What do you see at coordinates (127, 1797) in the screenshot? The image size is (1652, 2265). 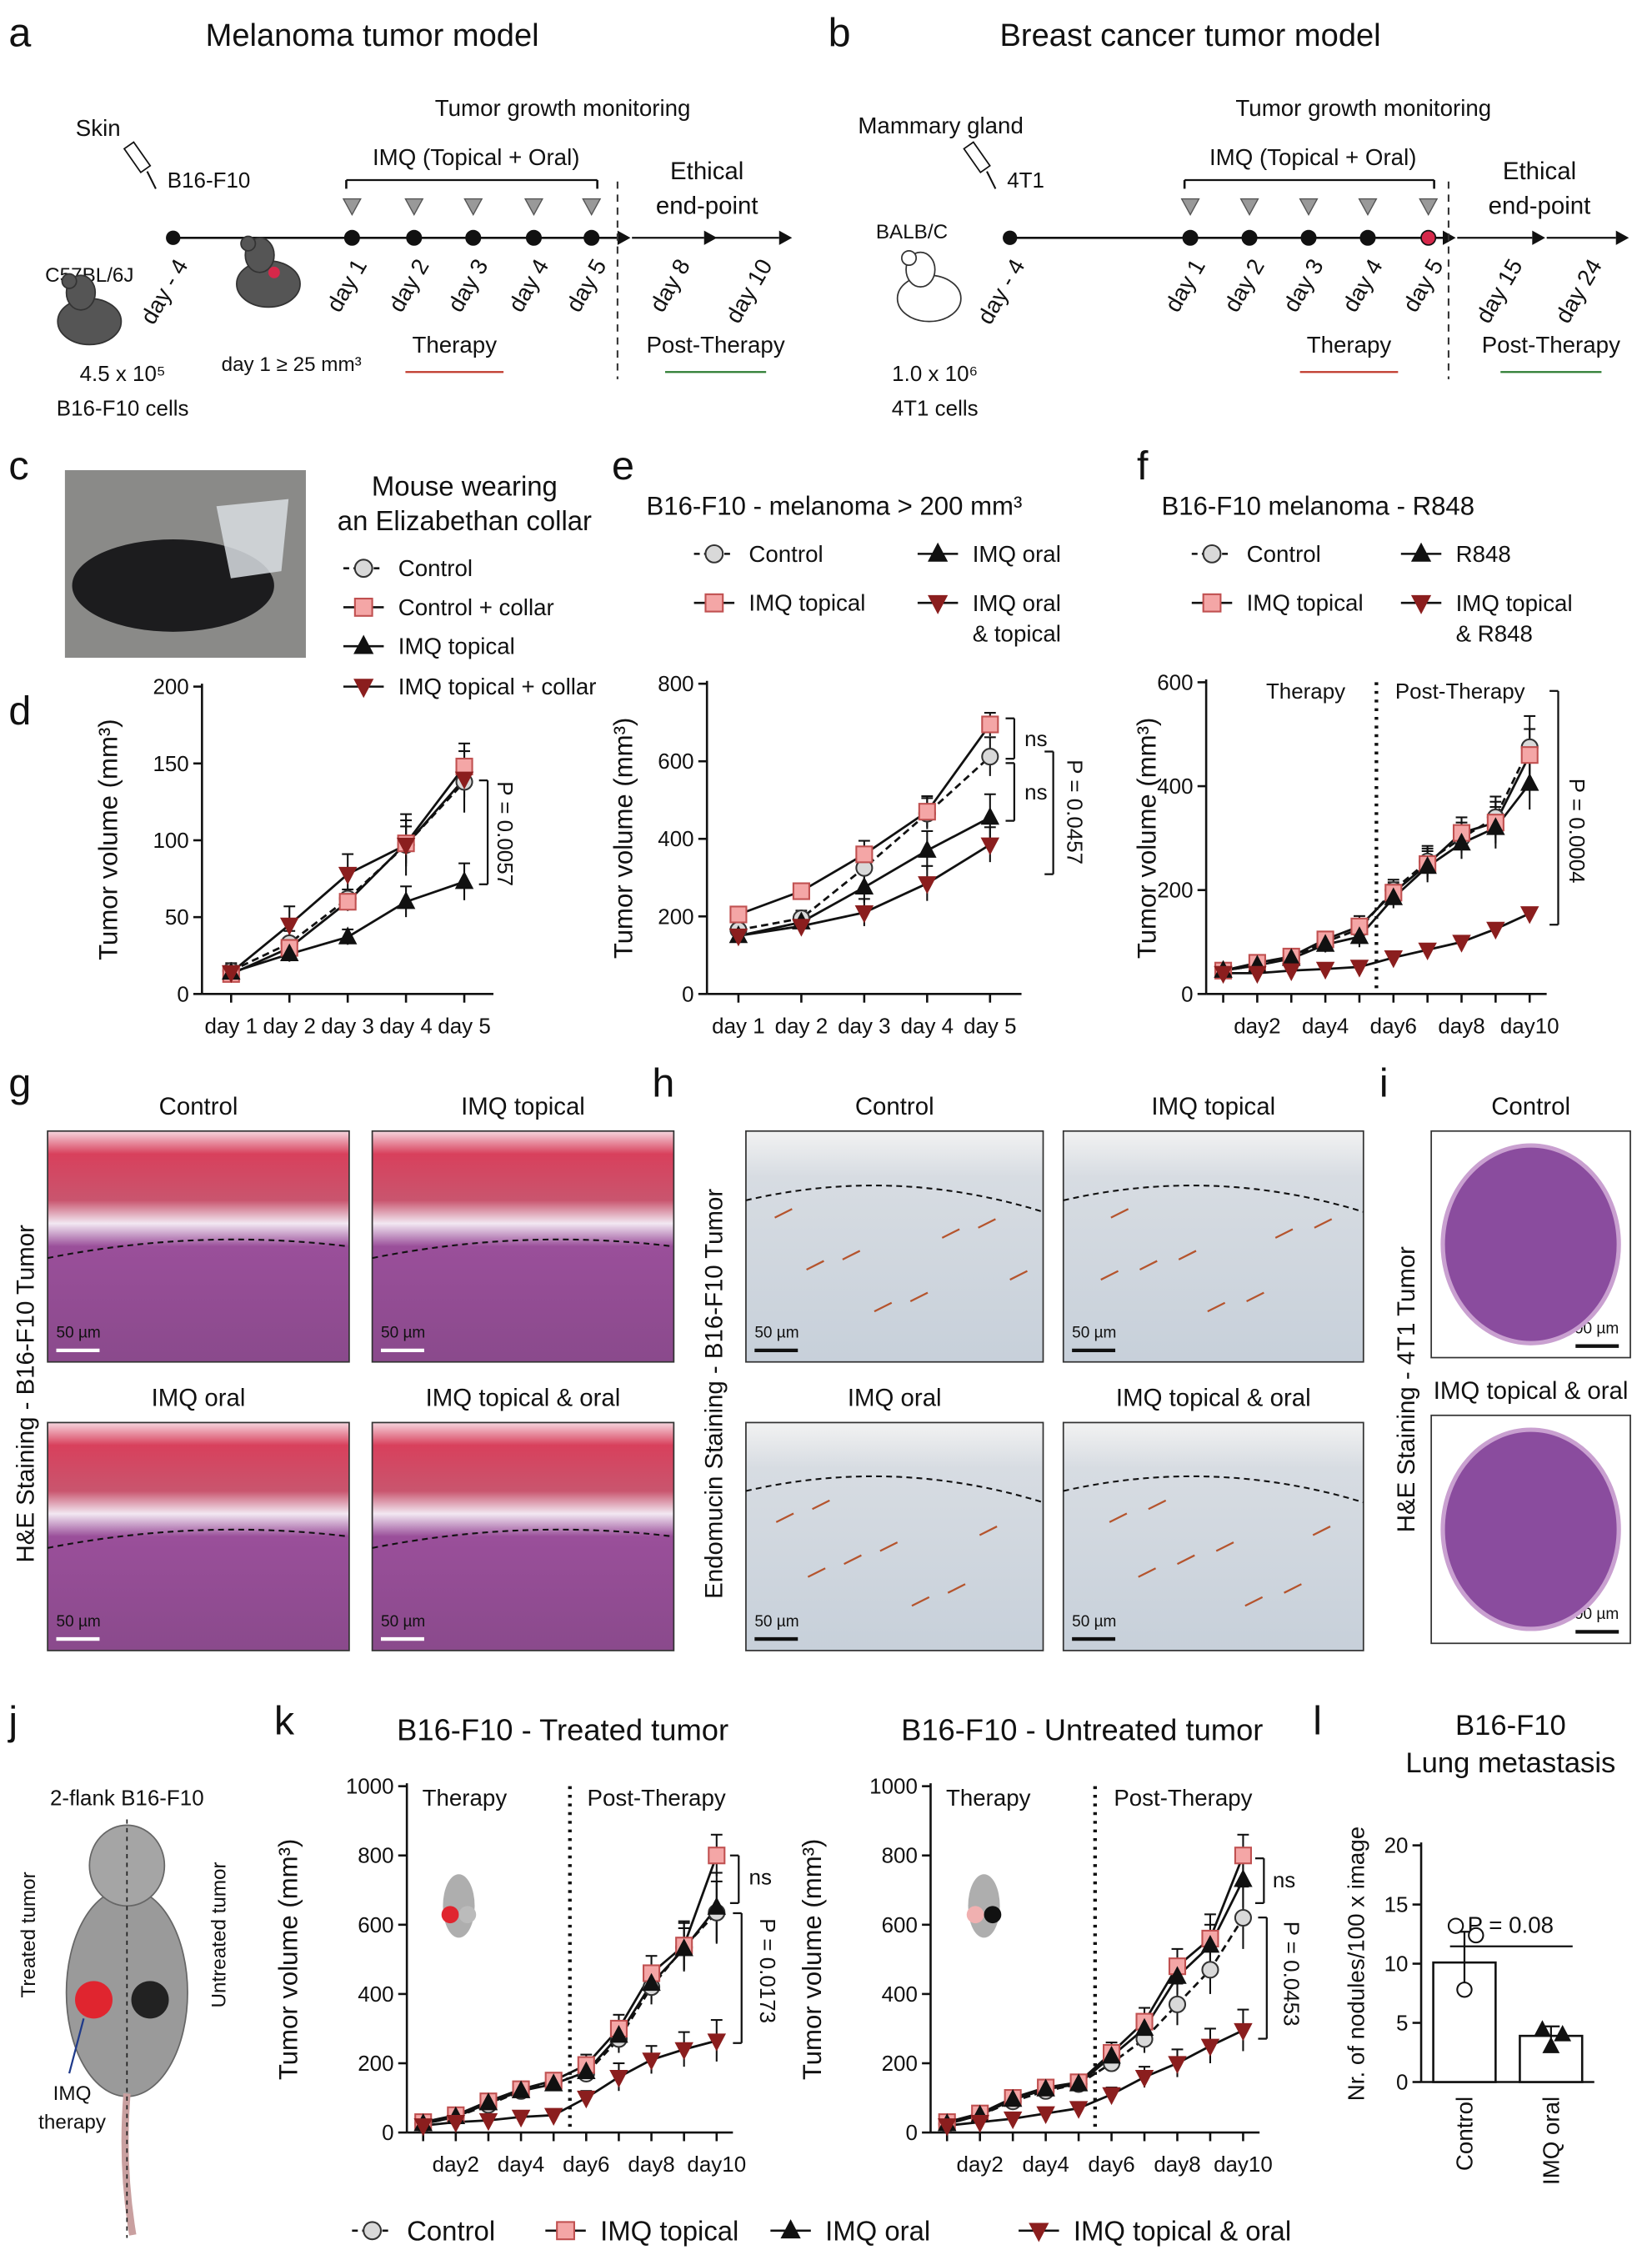 I see `label: 2-flank B16-F10` at bounding box center [127, 1797].